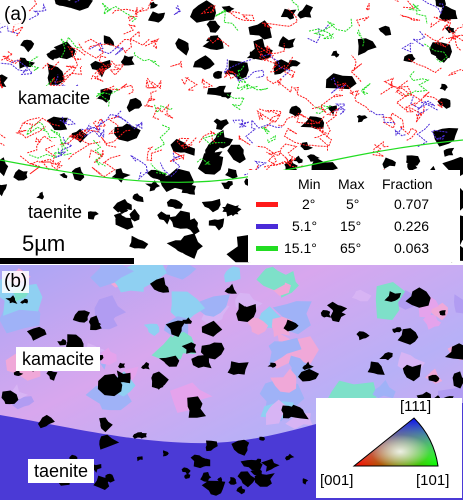  I want to click on legend-header-max: Max, so click(351, 184).